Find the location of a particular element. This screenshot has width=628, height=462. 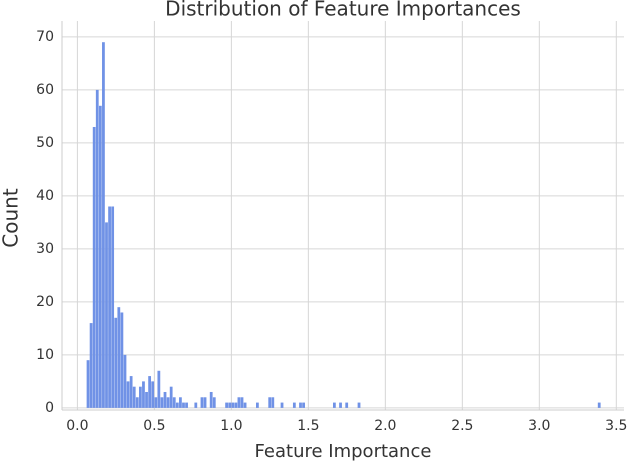

x-tick-label: 2.0 is located at coordinates (385, 426).